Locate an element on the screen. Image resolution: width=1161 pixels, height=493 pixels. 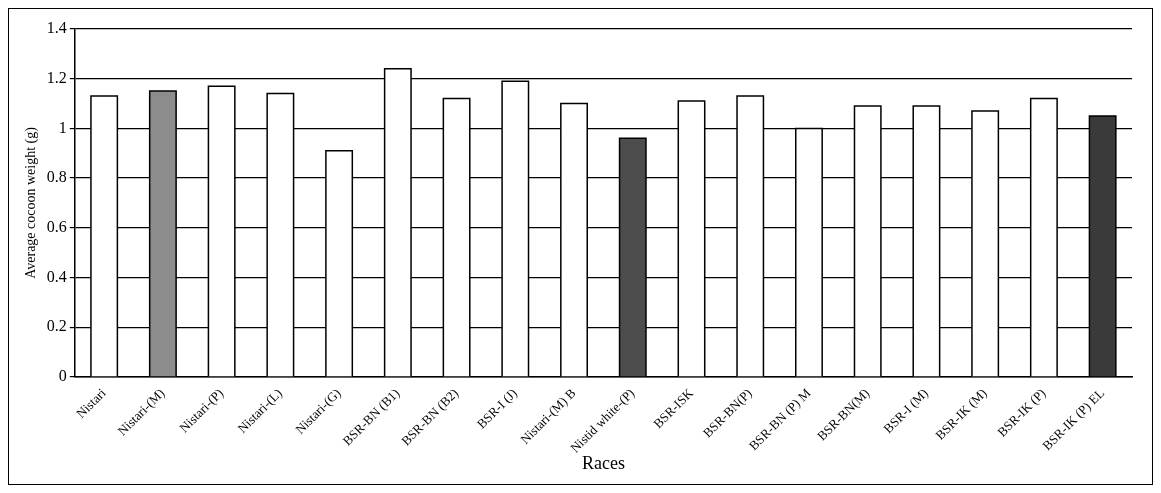
y-tick-label: 0.8 is located at coordinates (56, 177).